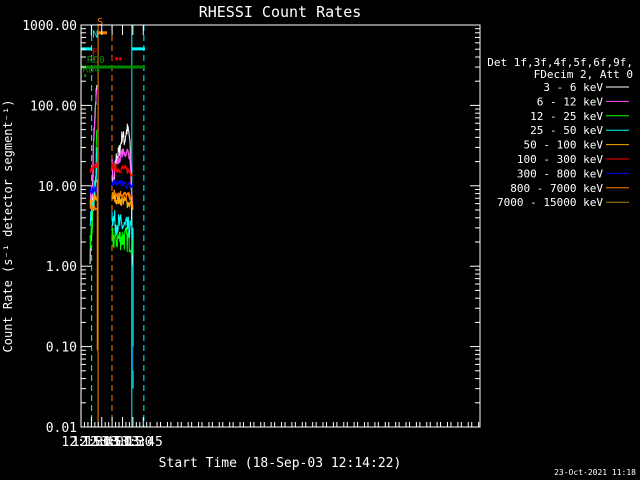  Describe the element at coordinates (595, 472) in the screenshot. I see `timestamp: 23-Oct-2021 11:18` at that location.